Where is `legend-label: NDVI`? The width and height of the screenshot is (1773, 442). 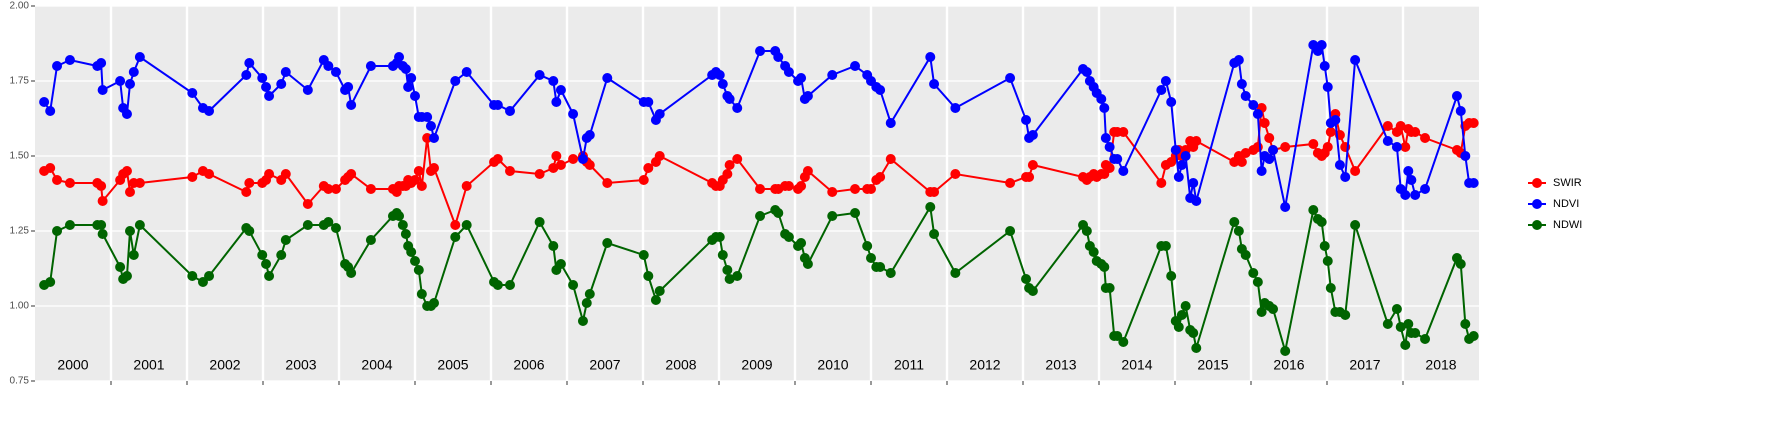
legend-label: NDVI is located at coordinates (1566, 204).